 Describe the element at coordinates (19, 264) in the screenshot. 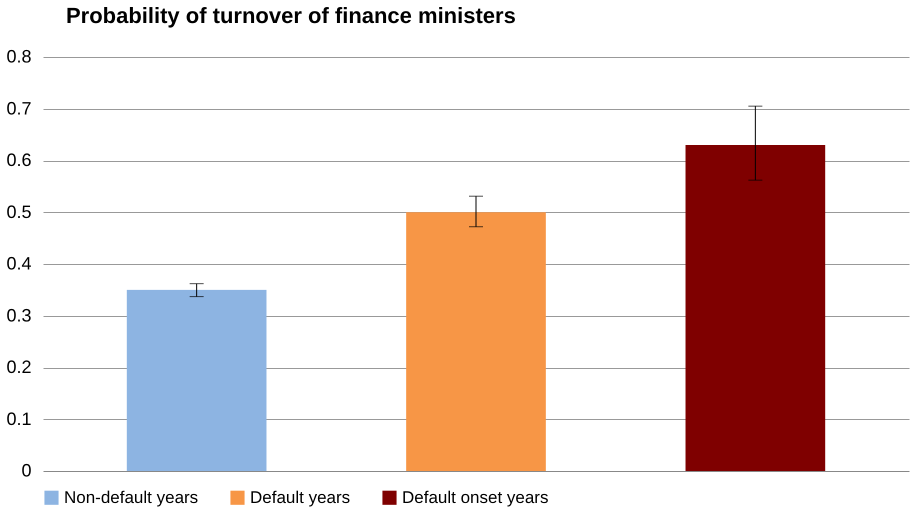

I see `y-tick-label: 0.4` at that location.